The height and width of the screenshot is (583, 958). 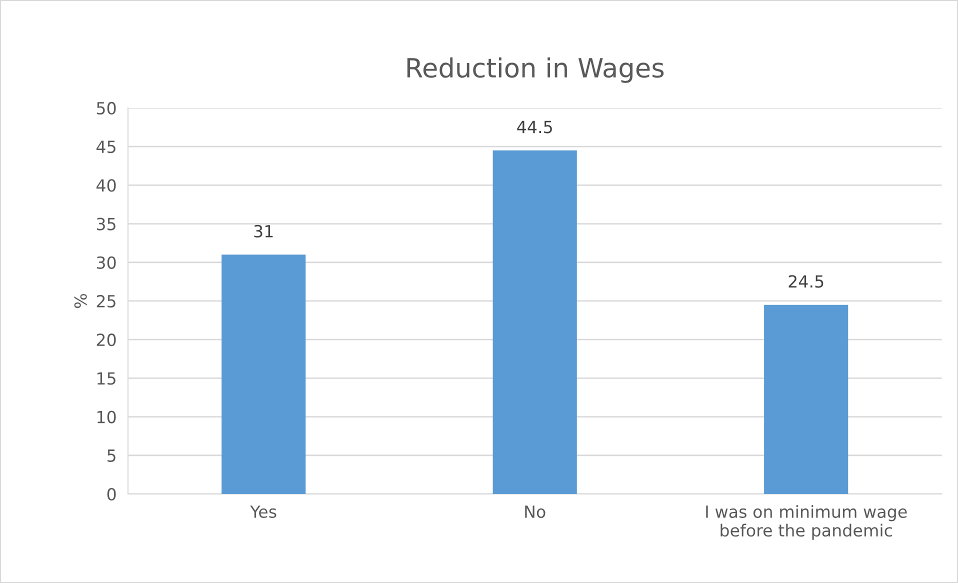 I want to click on y-tick-label: 15, so click(x=107, y=378).